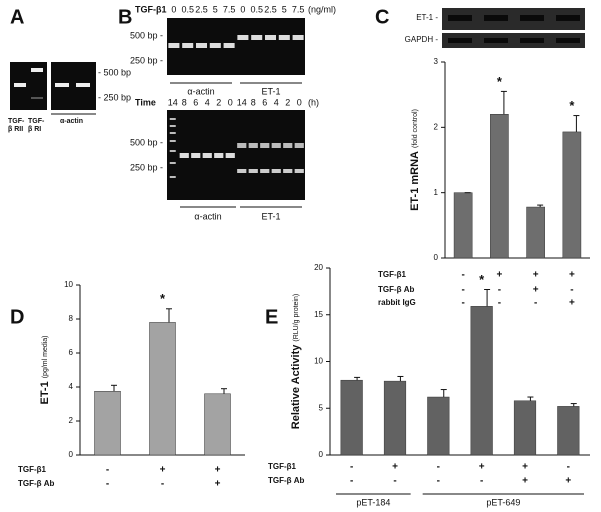 This screenshot has width=601, height=512. I want to click on y-tick-label: 4, so click(71, 386).